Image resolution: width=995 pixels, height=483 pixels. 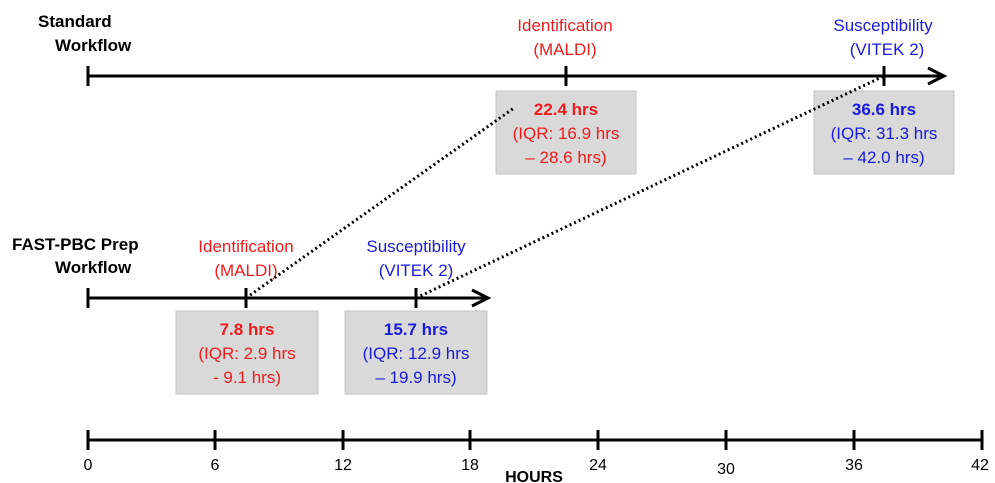 What do you see at coordinates (980, 465) in the screenshot?
I see `axis-tick-label: 42` at bounding box center [980, 465].